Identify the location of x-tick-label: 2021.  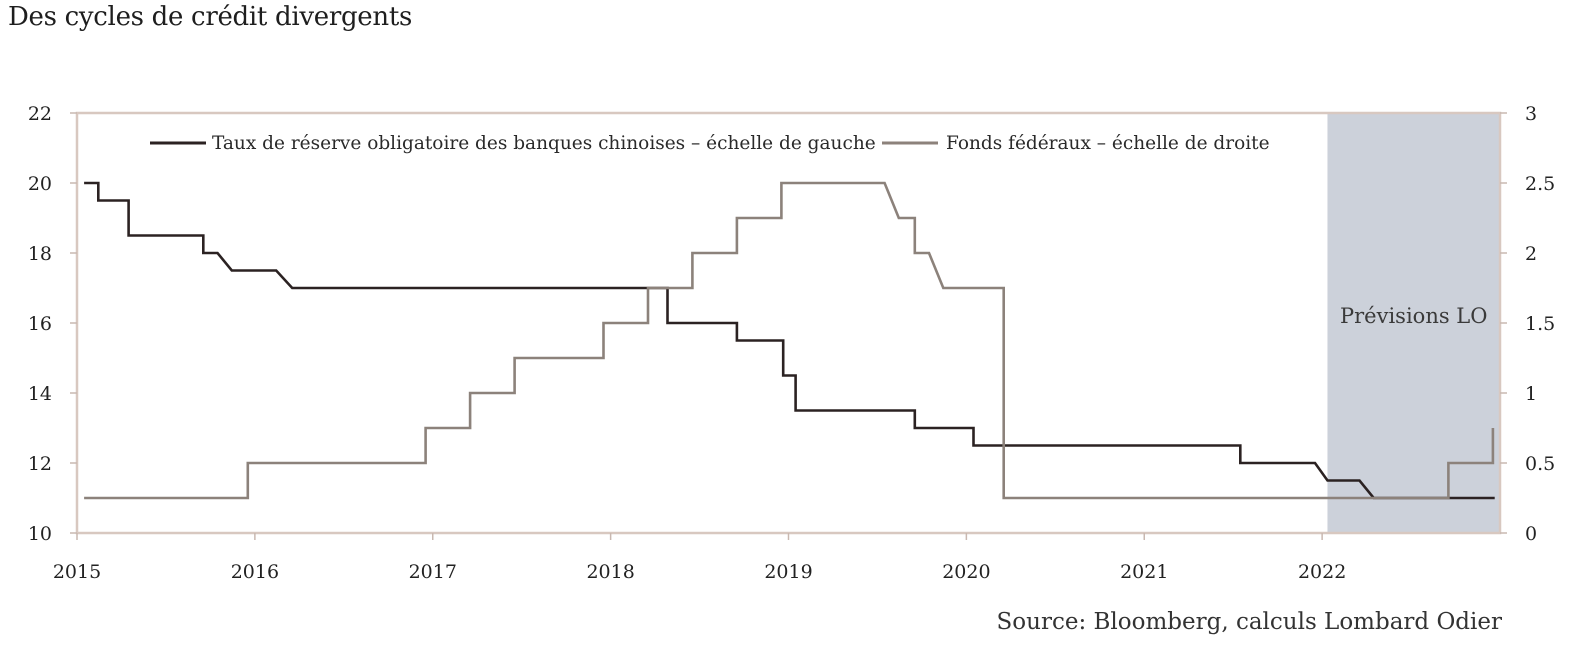
(1144, 572).